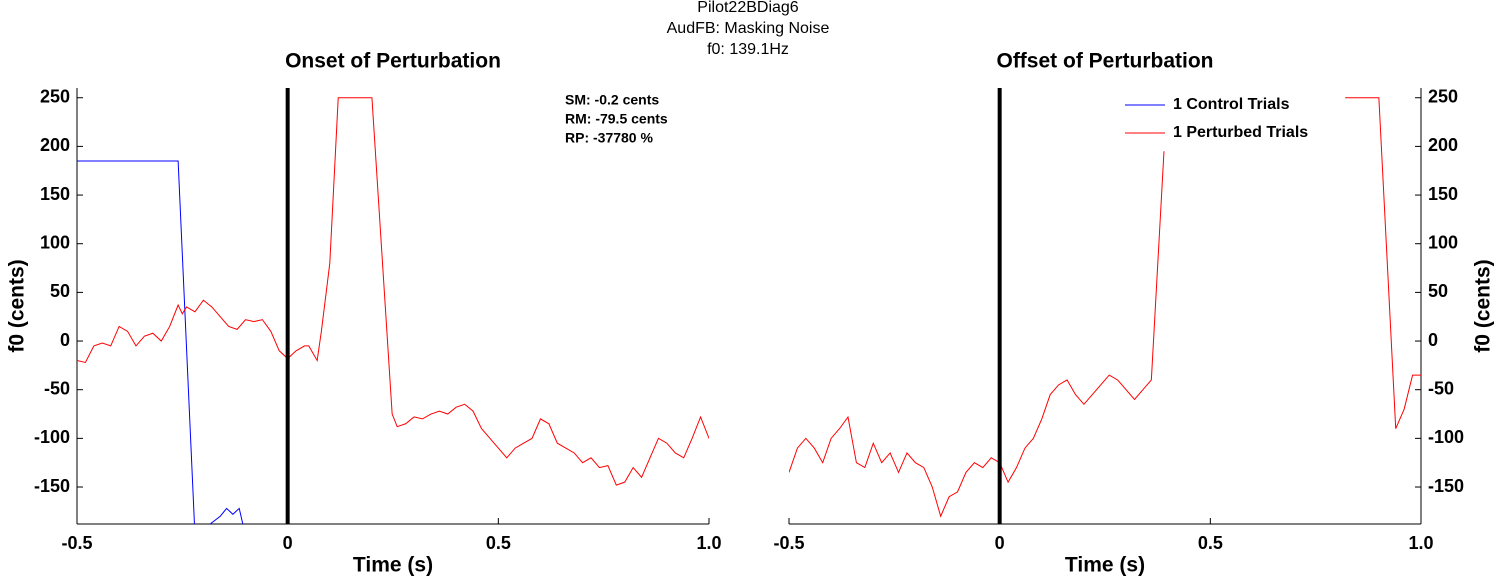 This screenshot has width=1496, height=579. What do you see at coordinates (393, 61) in the screenshot?
I see `axes-title: Onset of Perturbation` at bounding box center [393, 61].